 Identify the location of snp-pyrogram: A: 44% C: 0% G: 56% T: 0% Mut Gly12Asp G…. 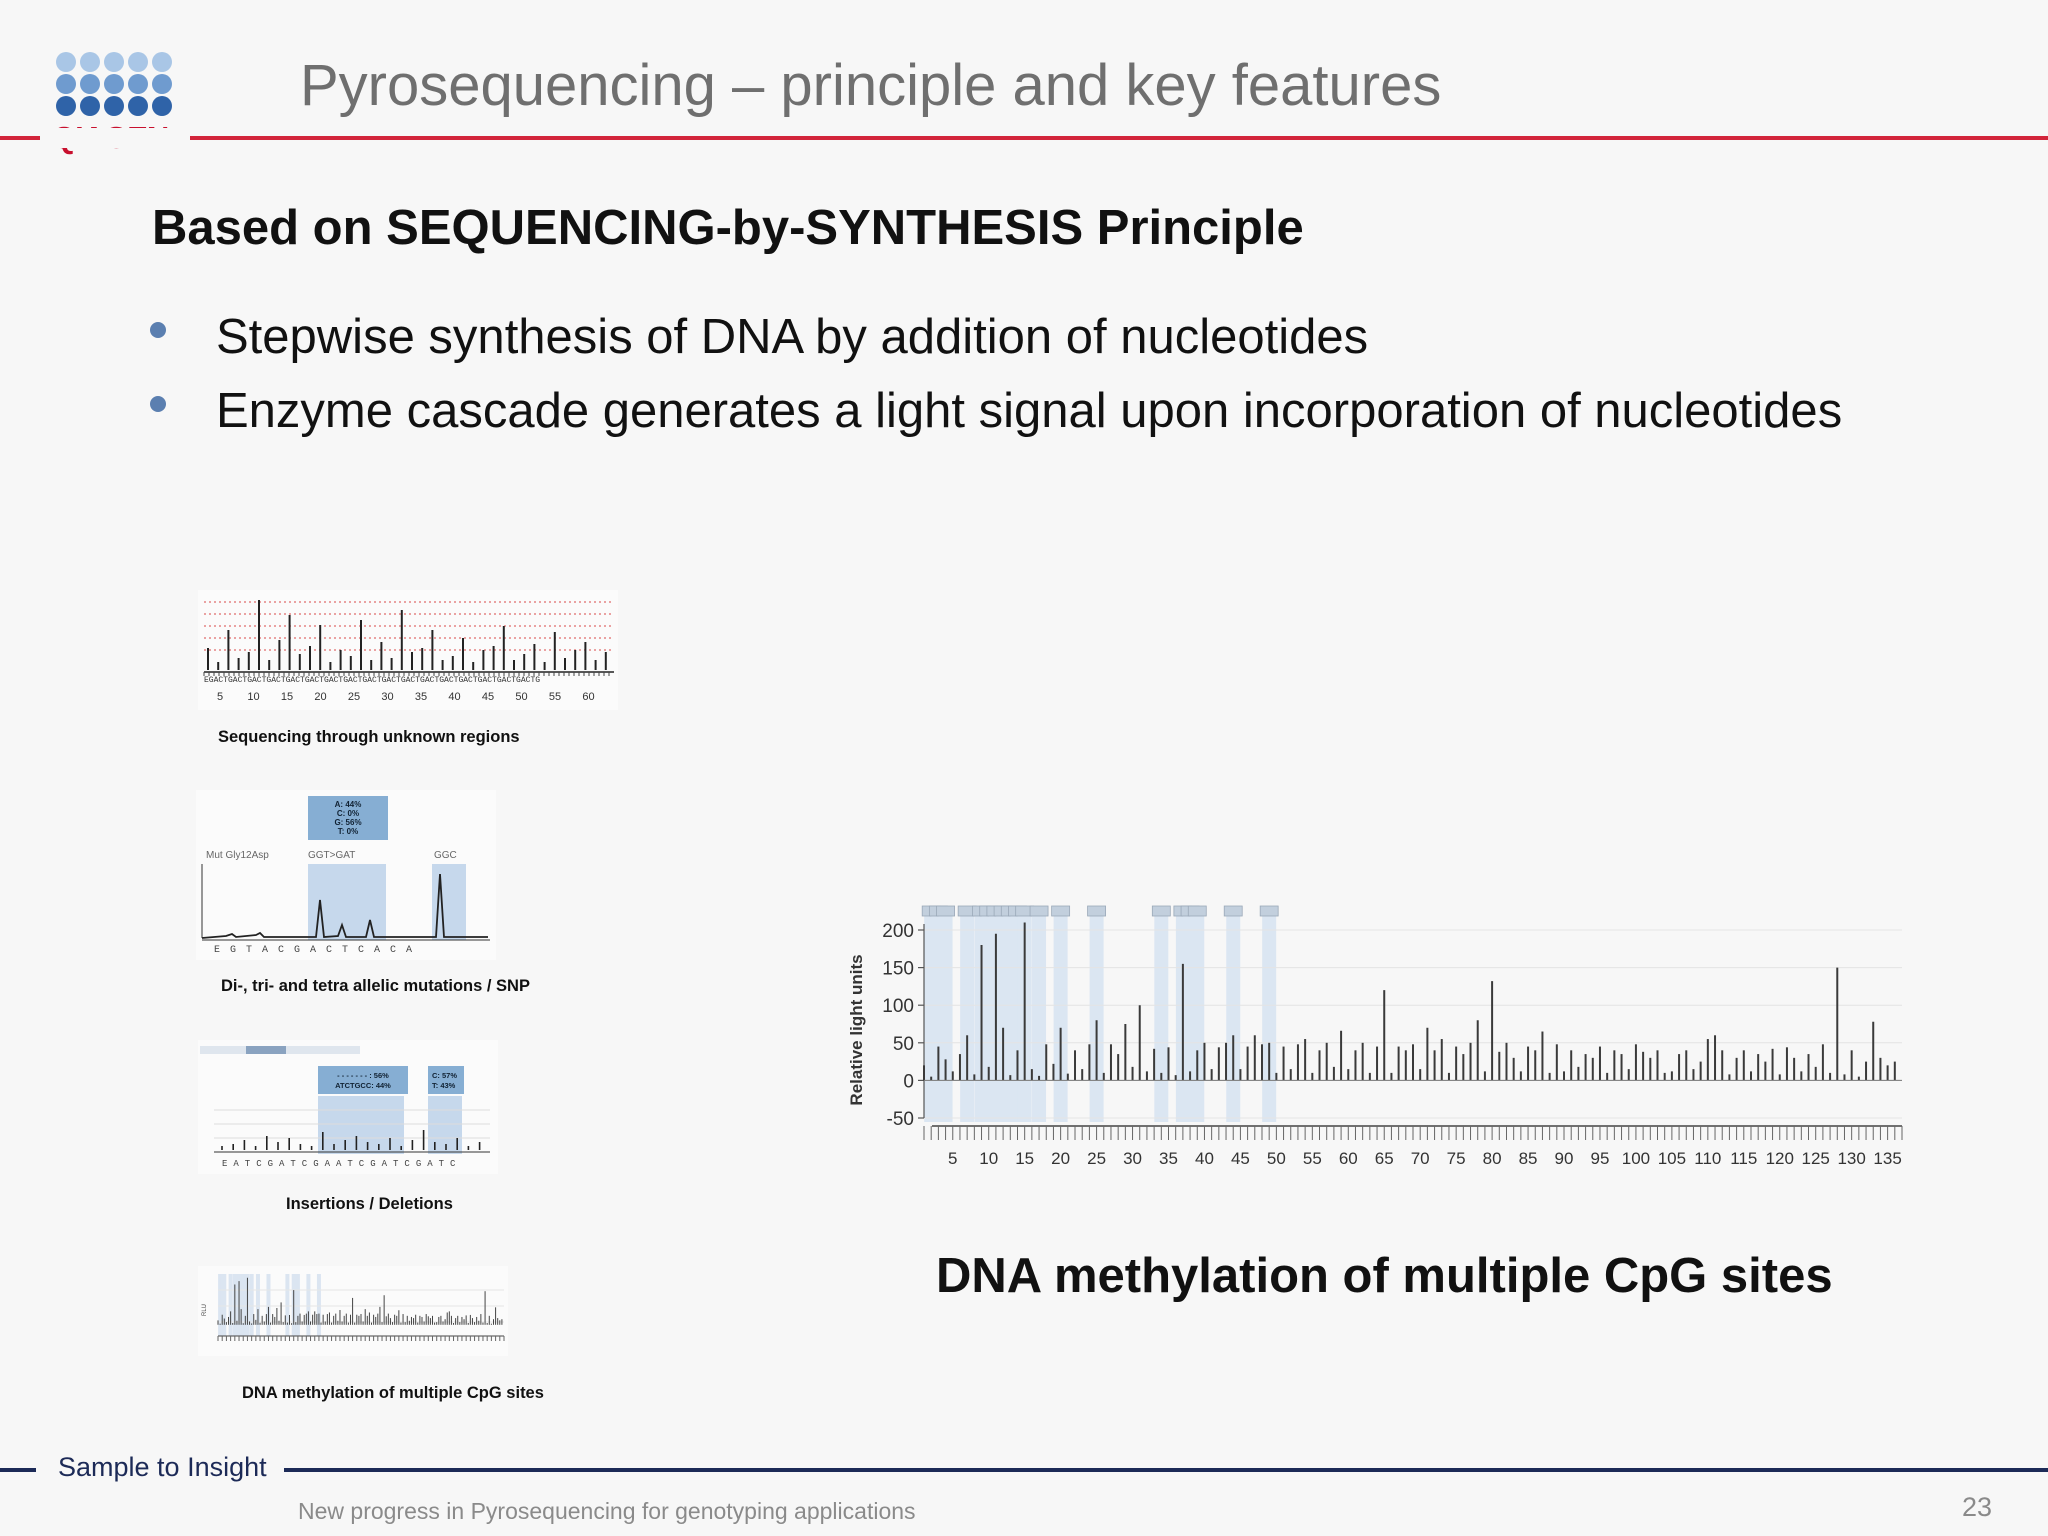
(345, 876).